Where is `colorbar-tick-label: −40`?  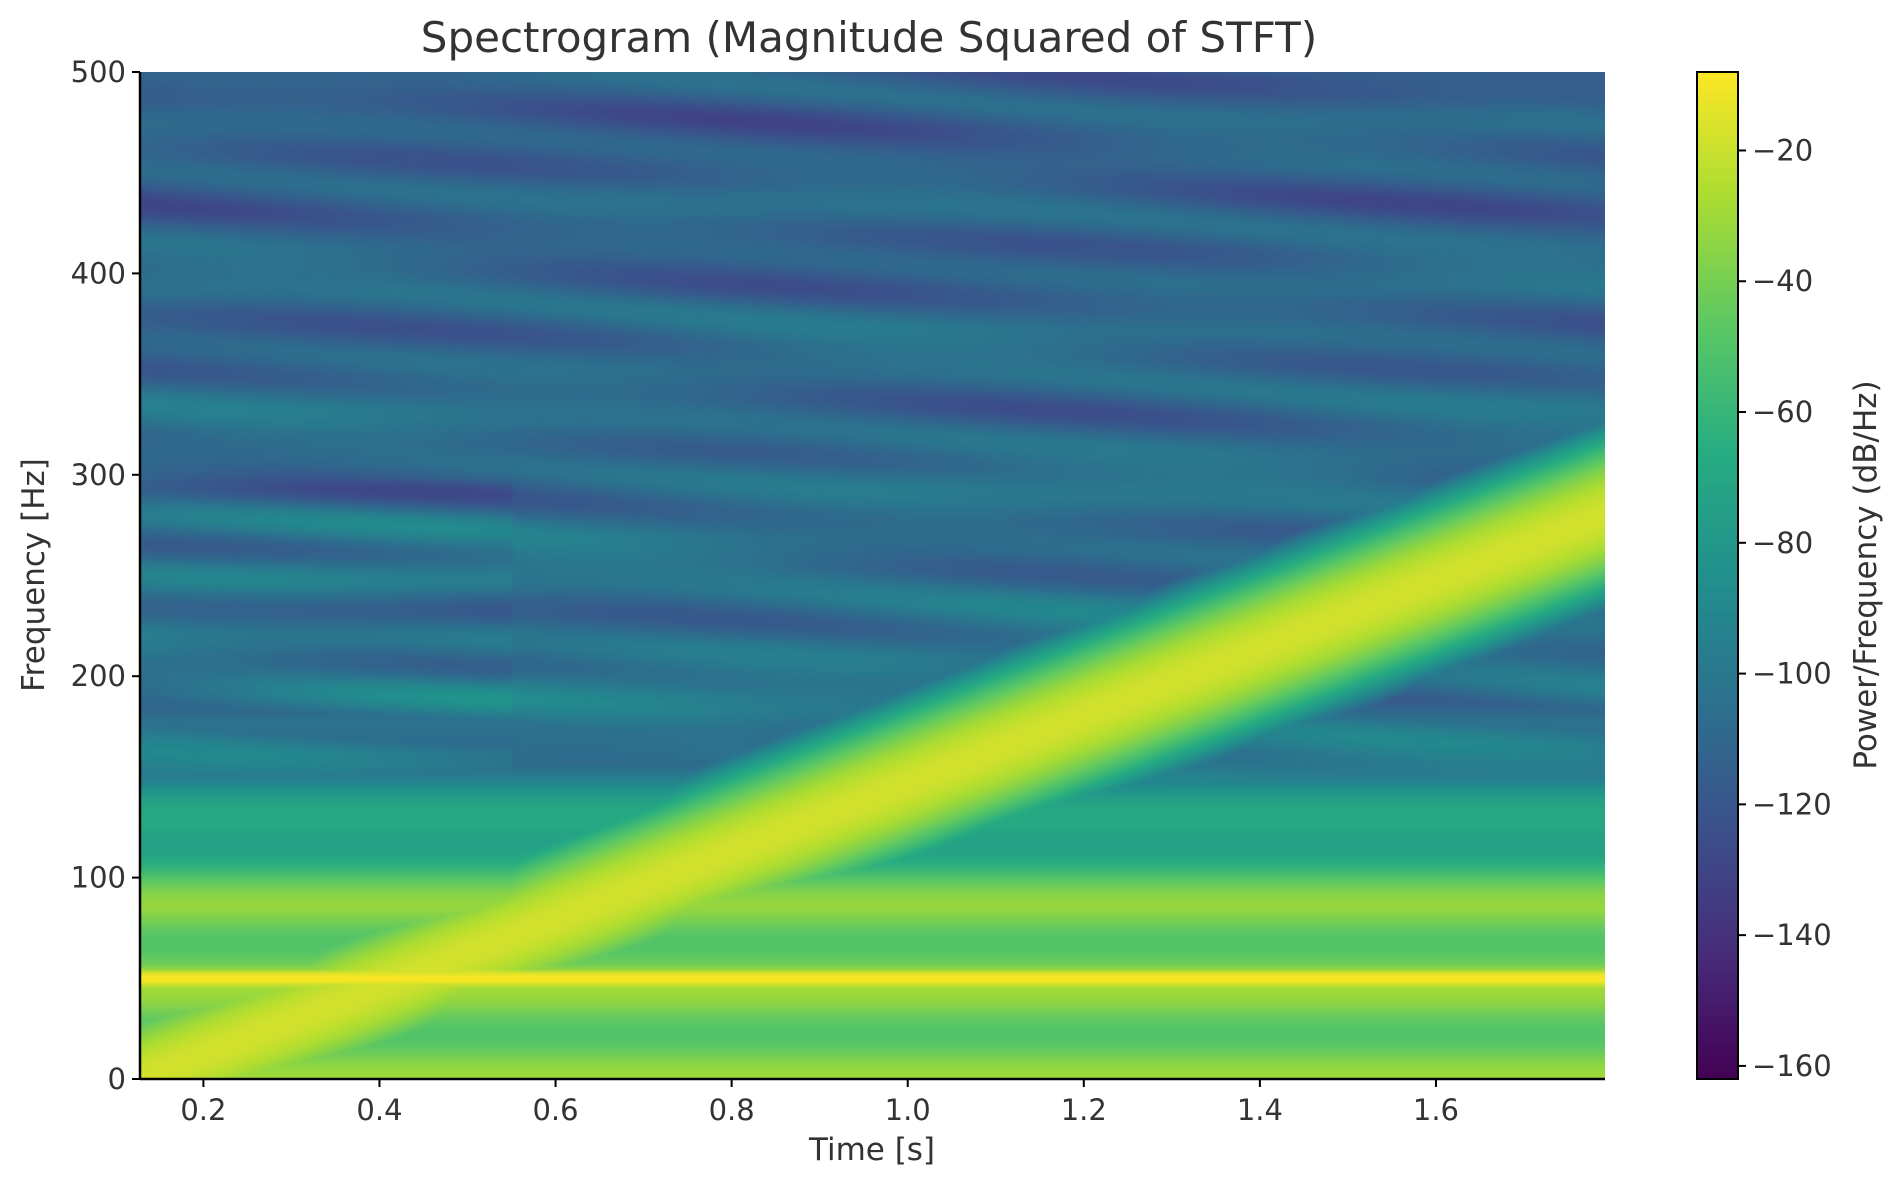 colorbar-tick-label: −40 is located at coordinates (1782, 281).